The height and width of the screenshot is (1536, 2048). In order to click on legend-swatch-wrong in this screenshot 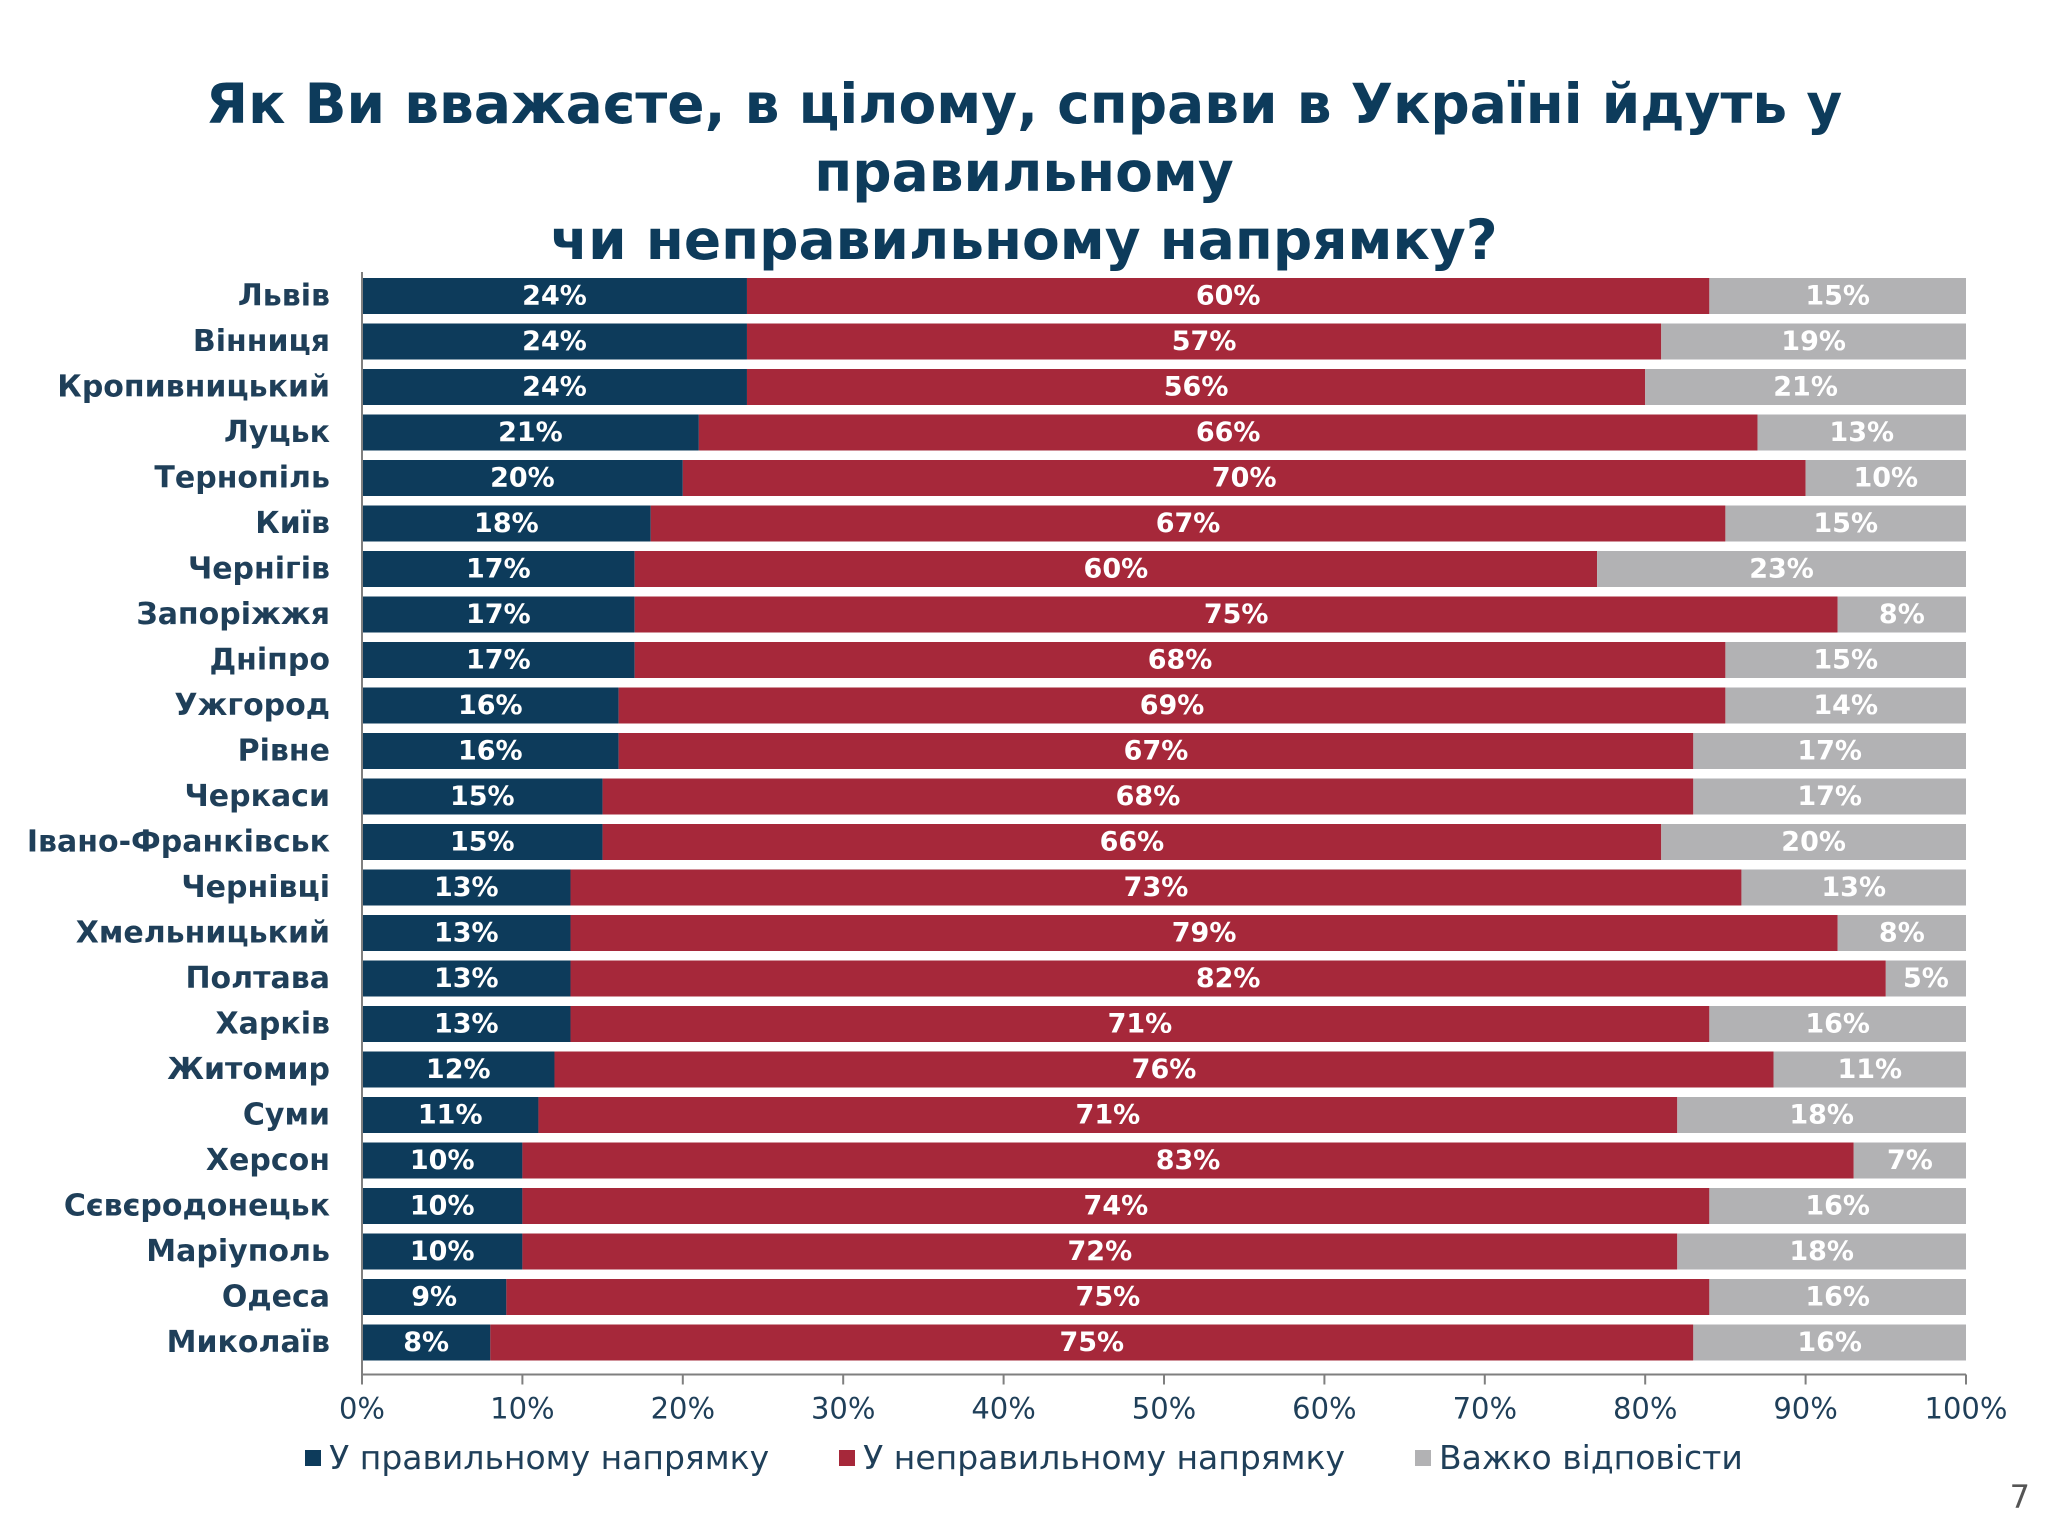, I will do `click(847, 1457)`.